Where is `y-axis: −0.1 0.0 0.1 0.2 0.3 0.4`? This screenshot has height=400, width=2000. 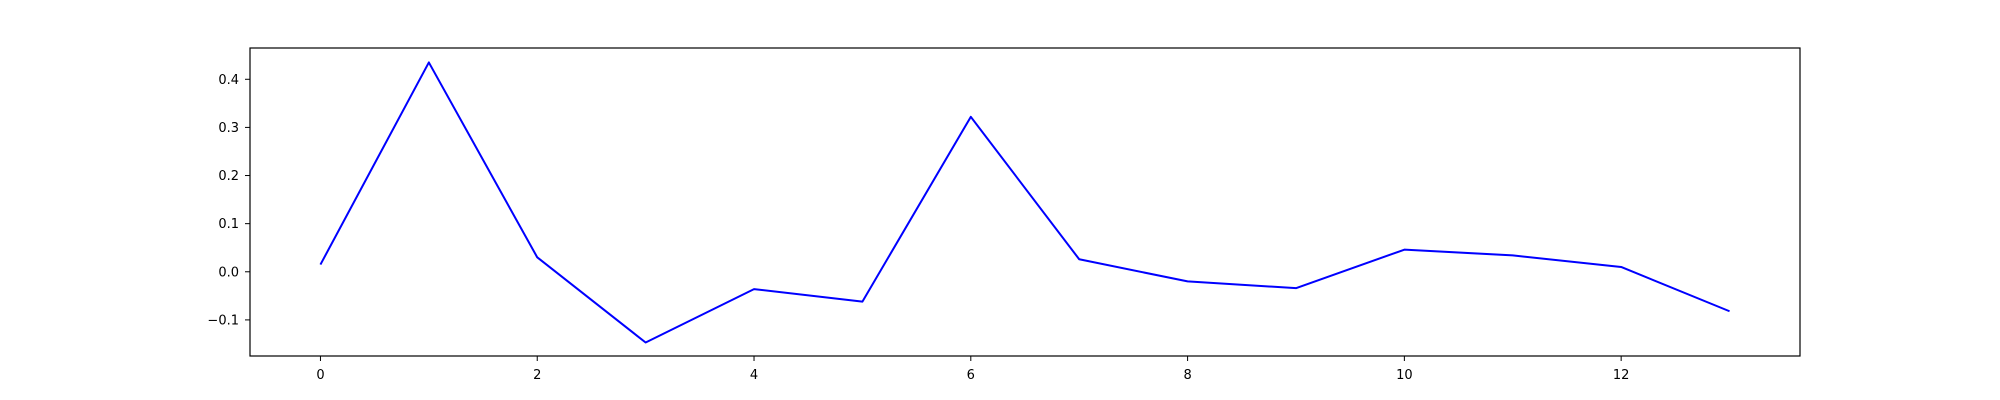 y-axis: −0.1 0.0 0.1 0.2 0.3 0.4 is located at coordinates (228, 200).